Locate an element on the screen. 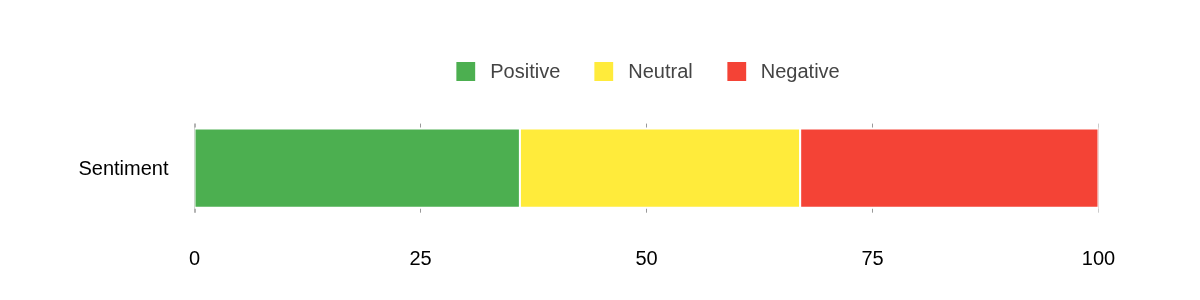  legend-label: Positive is located at coordinates (525, 71).